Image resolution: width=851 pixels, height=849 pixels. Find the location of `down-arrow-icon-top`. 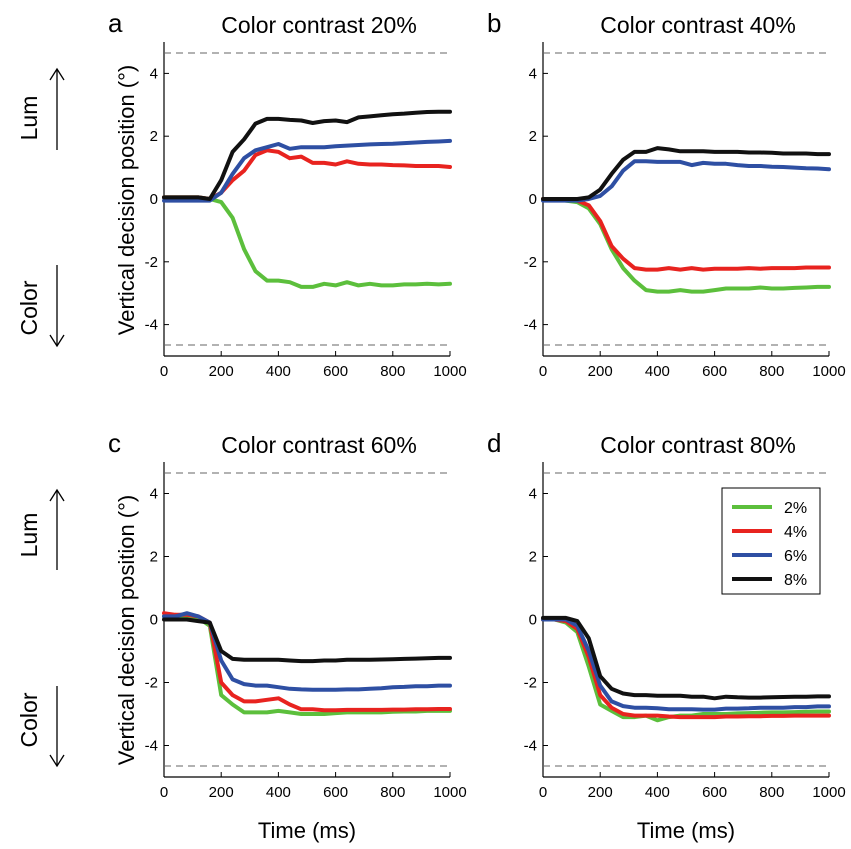

down-arrow-icon-top is located at coordinates (57, 306).